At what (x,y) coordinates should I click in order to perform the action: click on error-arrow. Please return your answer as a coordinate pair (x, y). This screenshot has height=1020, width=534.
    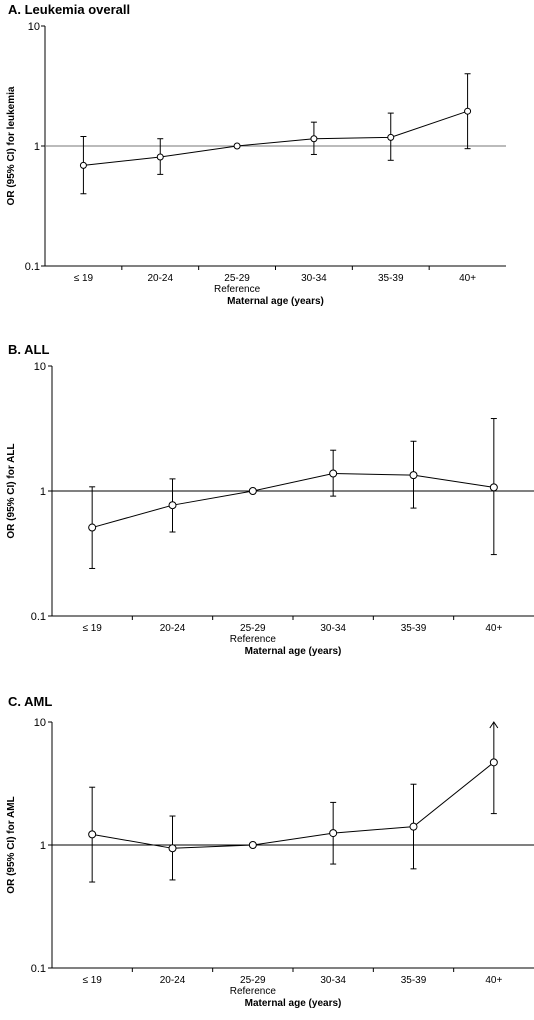
    Looking at the image, I should click on (494, 725).